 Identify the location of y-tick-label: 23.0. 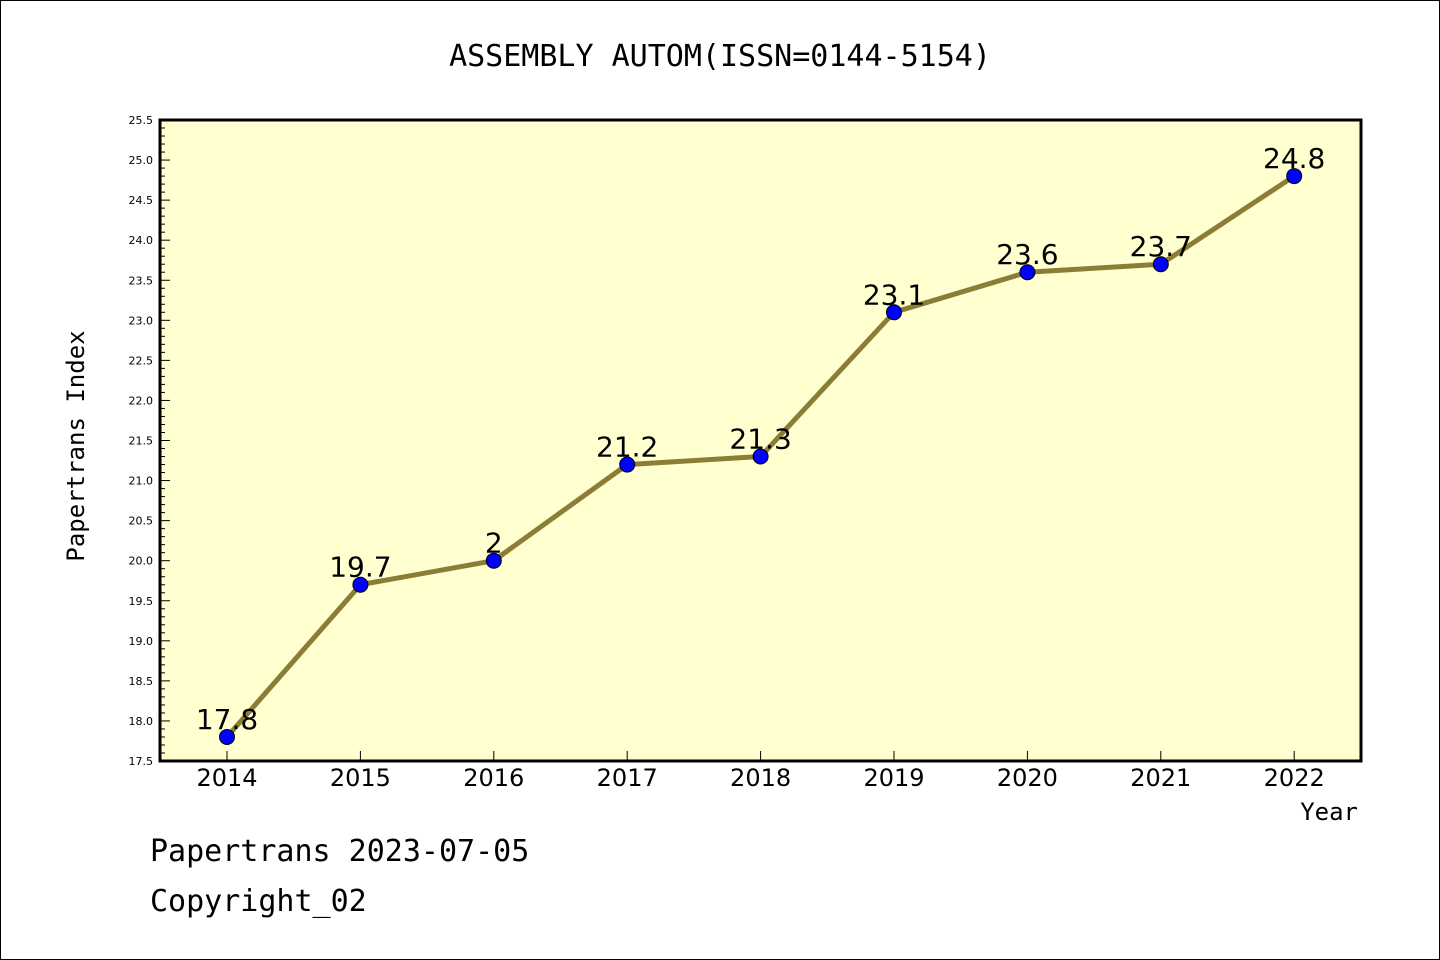
(141, 320).